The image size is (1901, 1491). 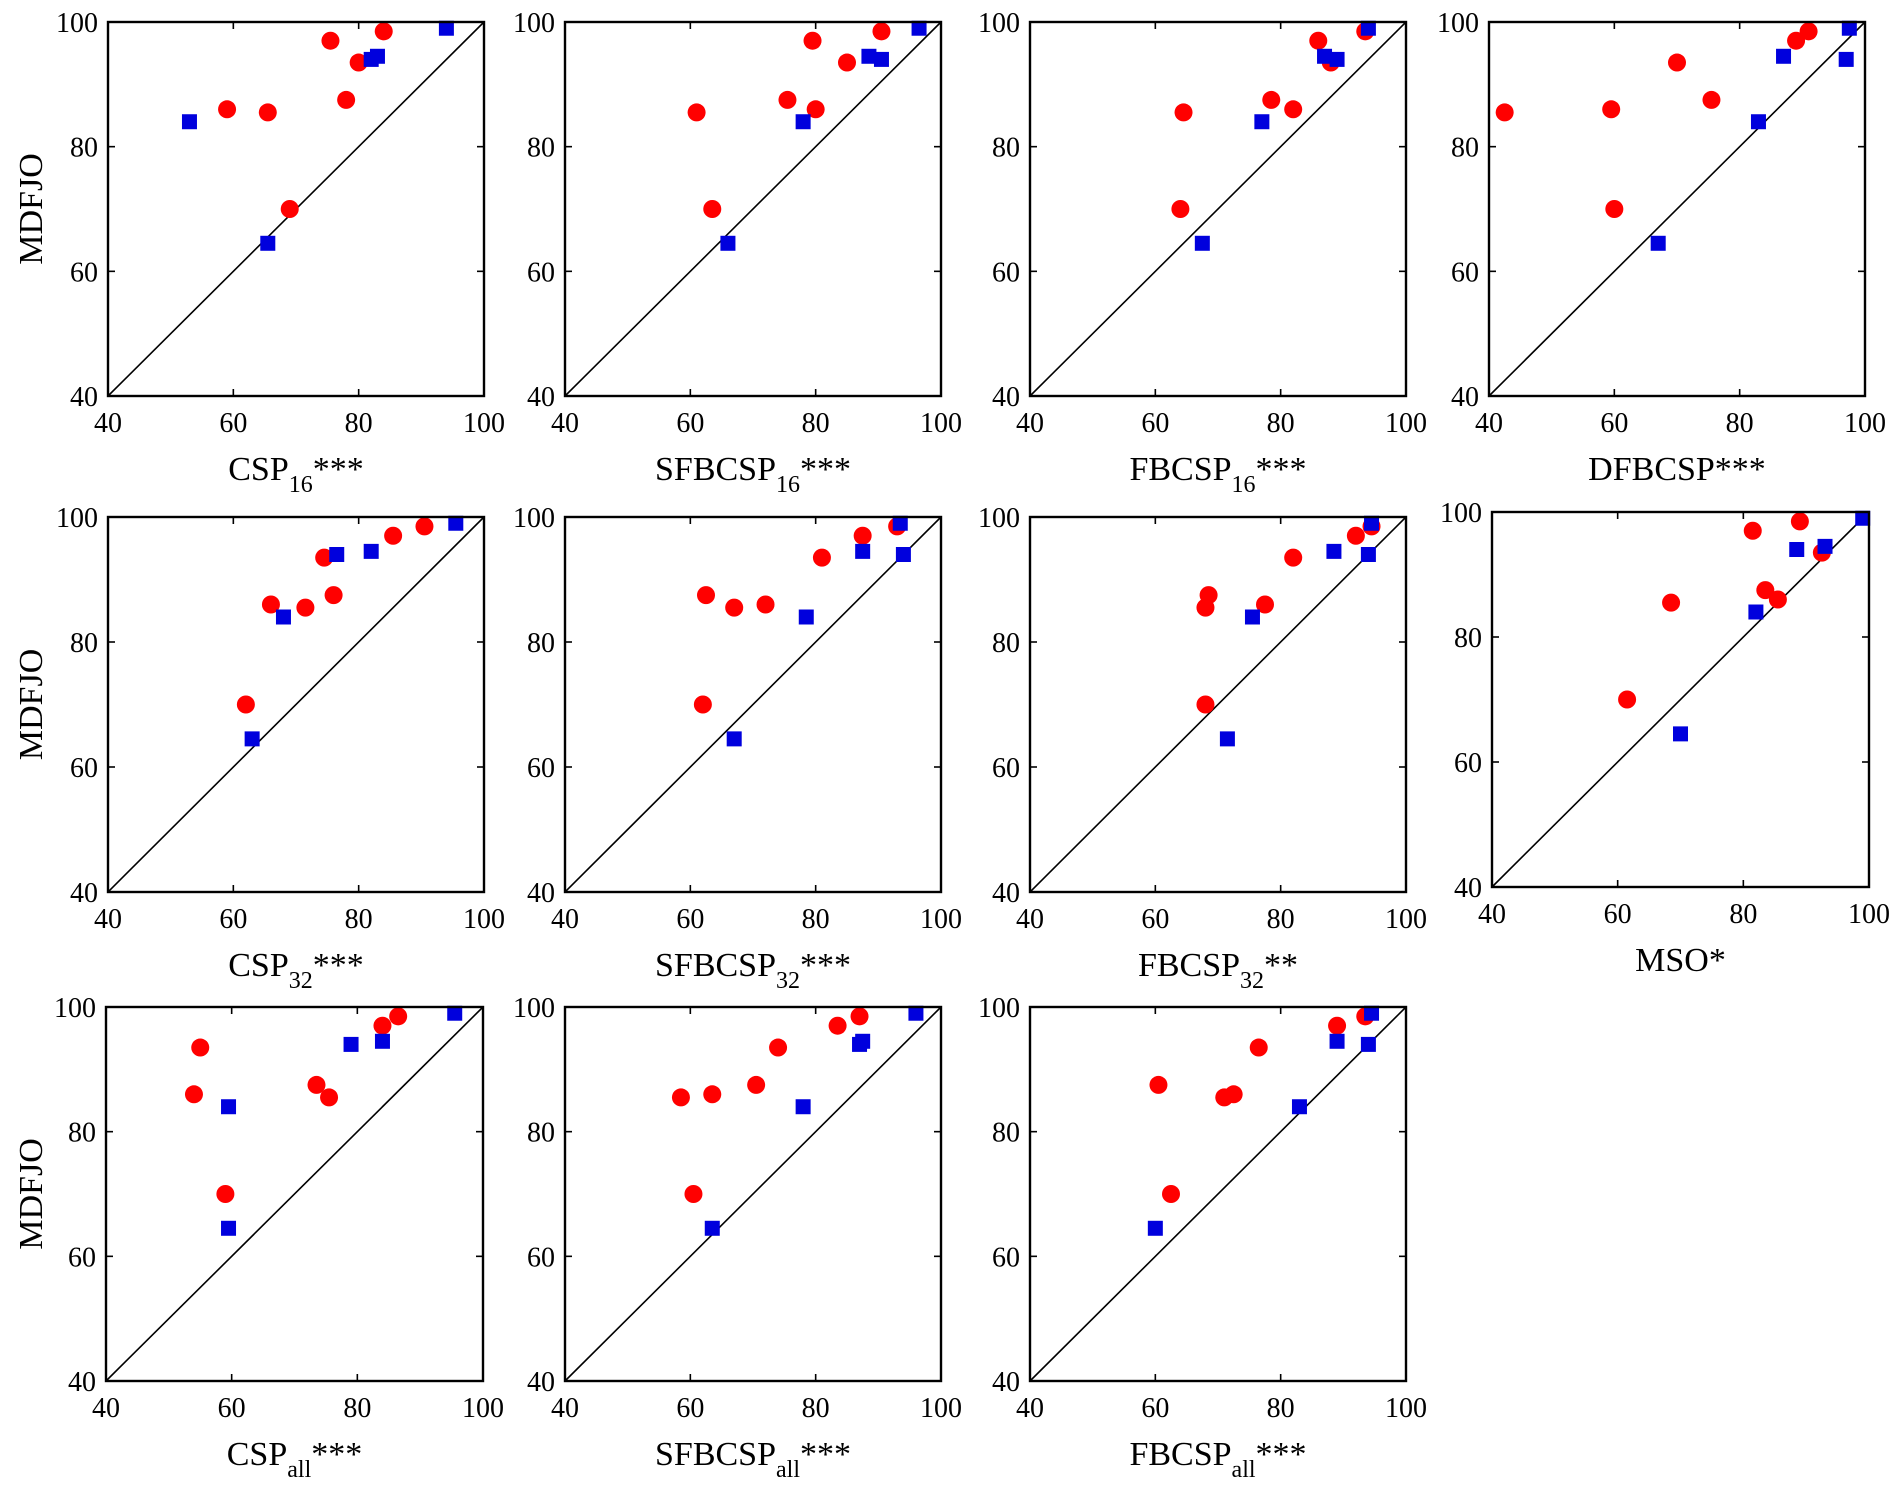 What do you see at coordinates (1281, 965) in the screenshot?
I see `x-axis-label-significance: **` at bounding box center [1281, 965].